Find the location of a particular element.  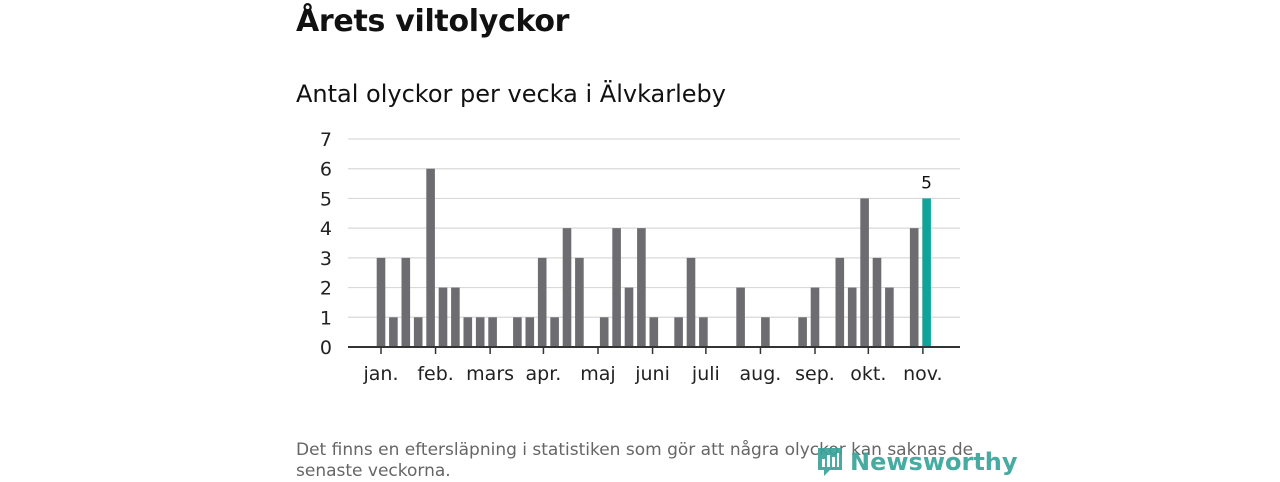

y-tick-label: 1 is located at coordinates (326, 318).